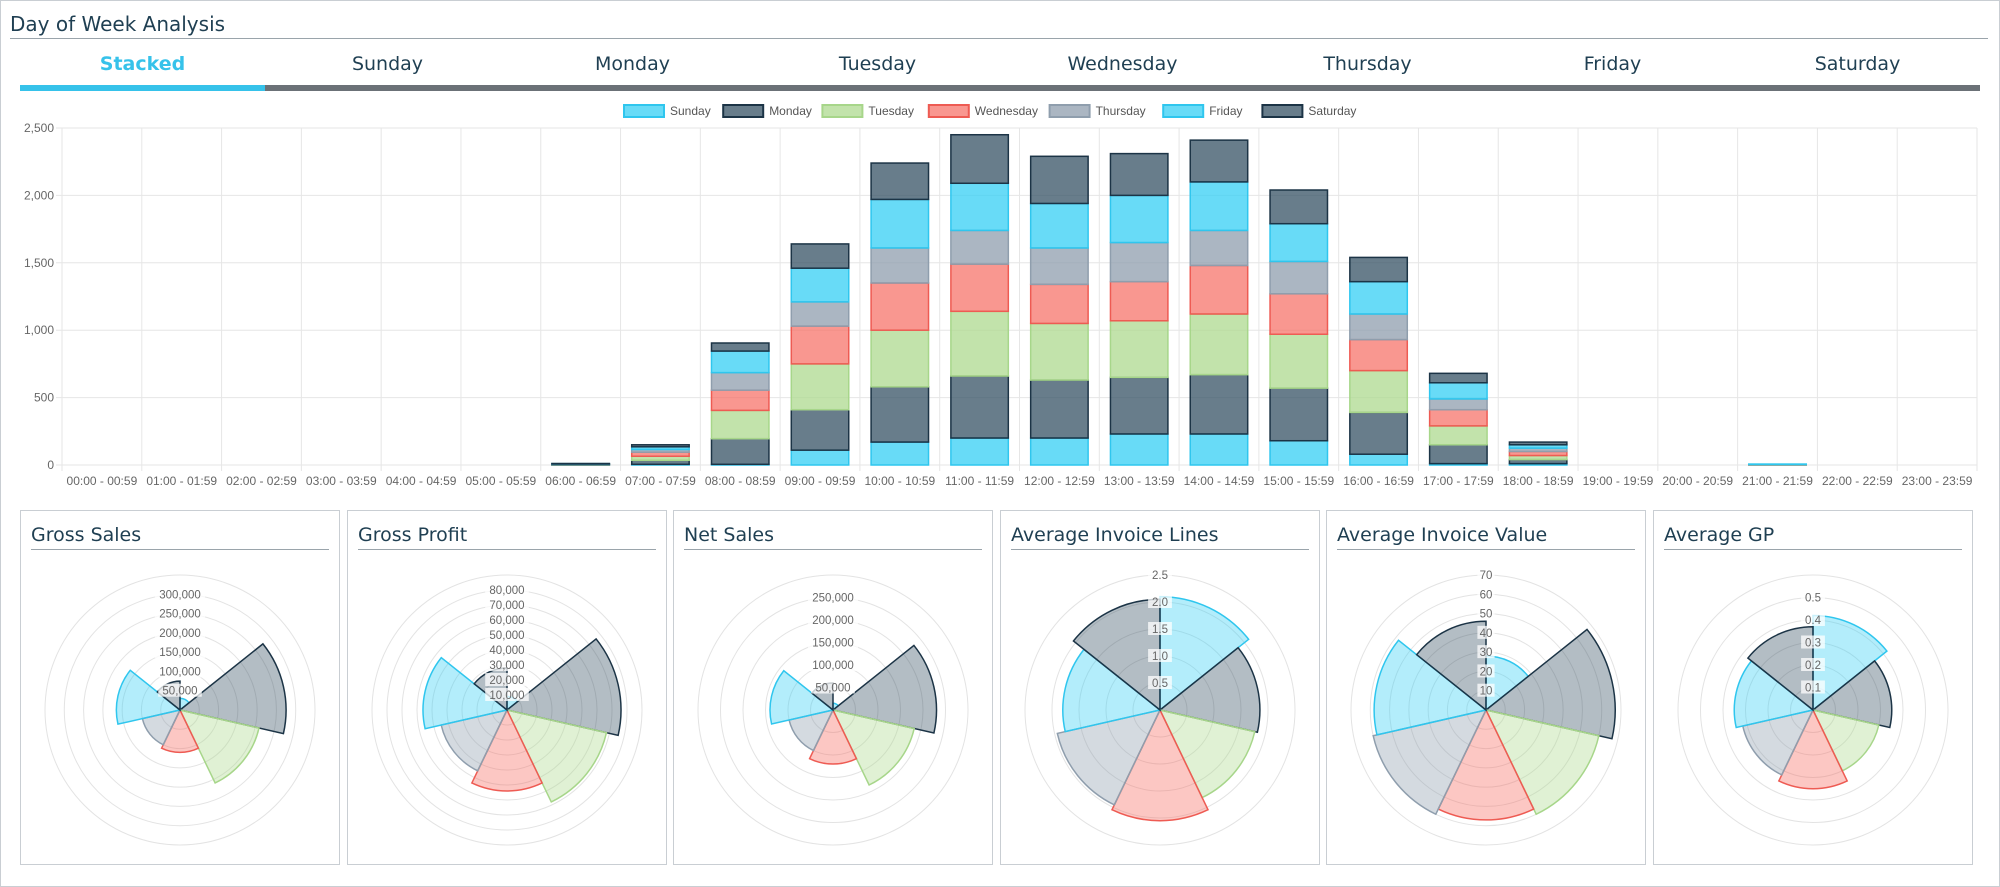 The width and height of the screenshot is (2000, 887). I want to click on average-invoice-value-polar-chart: 10 20 30 40 50 60 70, so click(1486, 707).